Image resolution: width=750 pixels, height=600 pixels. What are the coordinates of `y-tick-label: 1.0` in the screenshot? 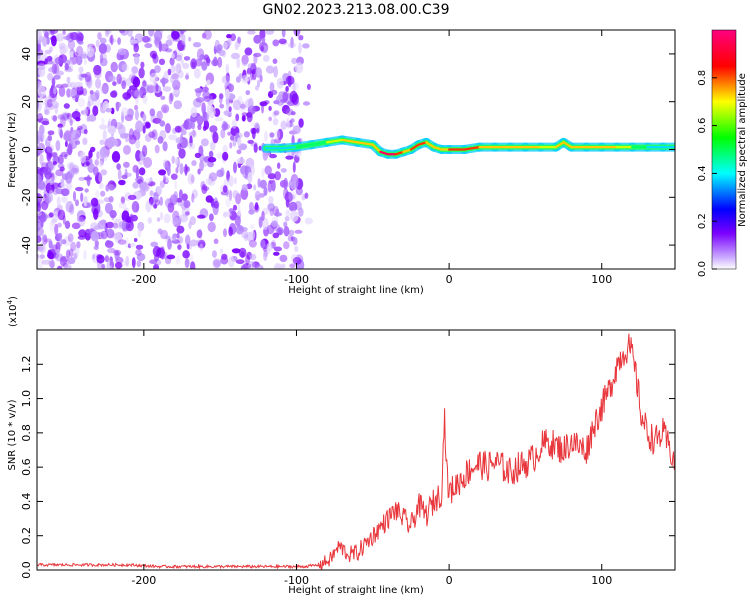 It's located at (26, 399).